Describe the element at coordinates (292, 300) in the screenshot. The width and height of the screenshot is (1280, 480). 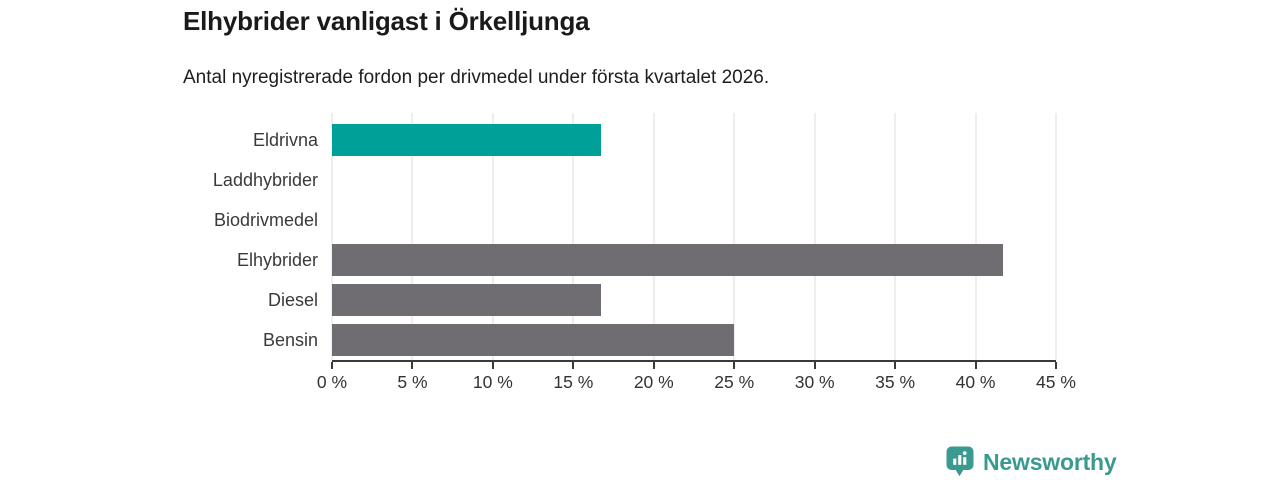
I see `category-label: Diesel` at that location.